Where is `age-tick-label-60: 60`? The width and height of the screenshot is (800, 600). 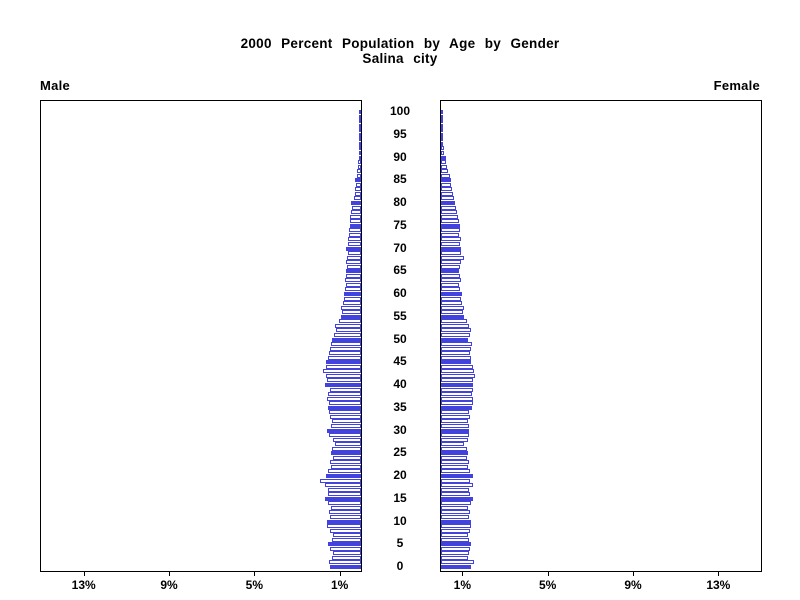 age-tick-label-60: 60 is located at coordinates (400, 293).